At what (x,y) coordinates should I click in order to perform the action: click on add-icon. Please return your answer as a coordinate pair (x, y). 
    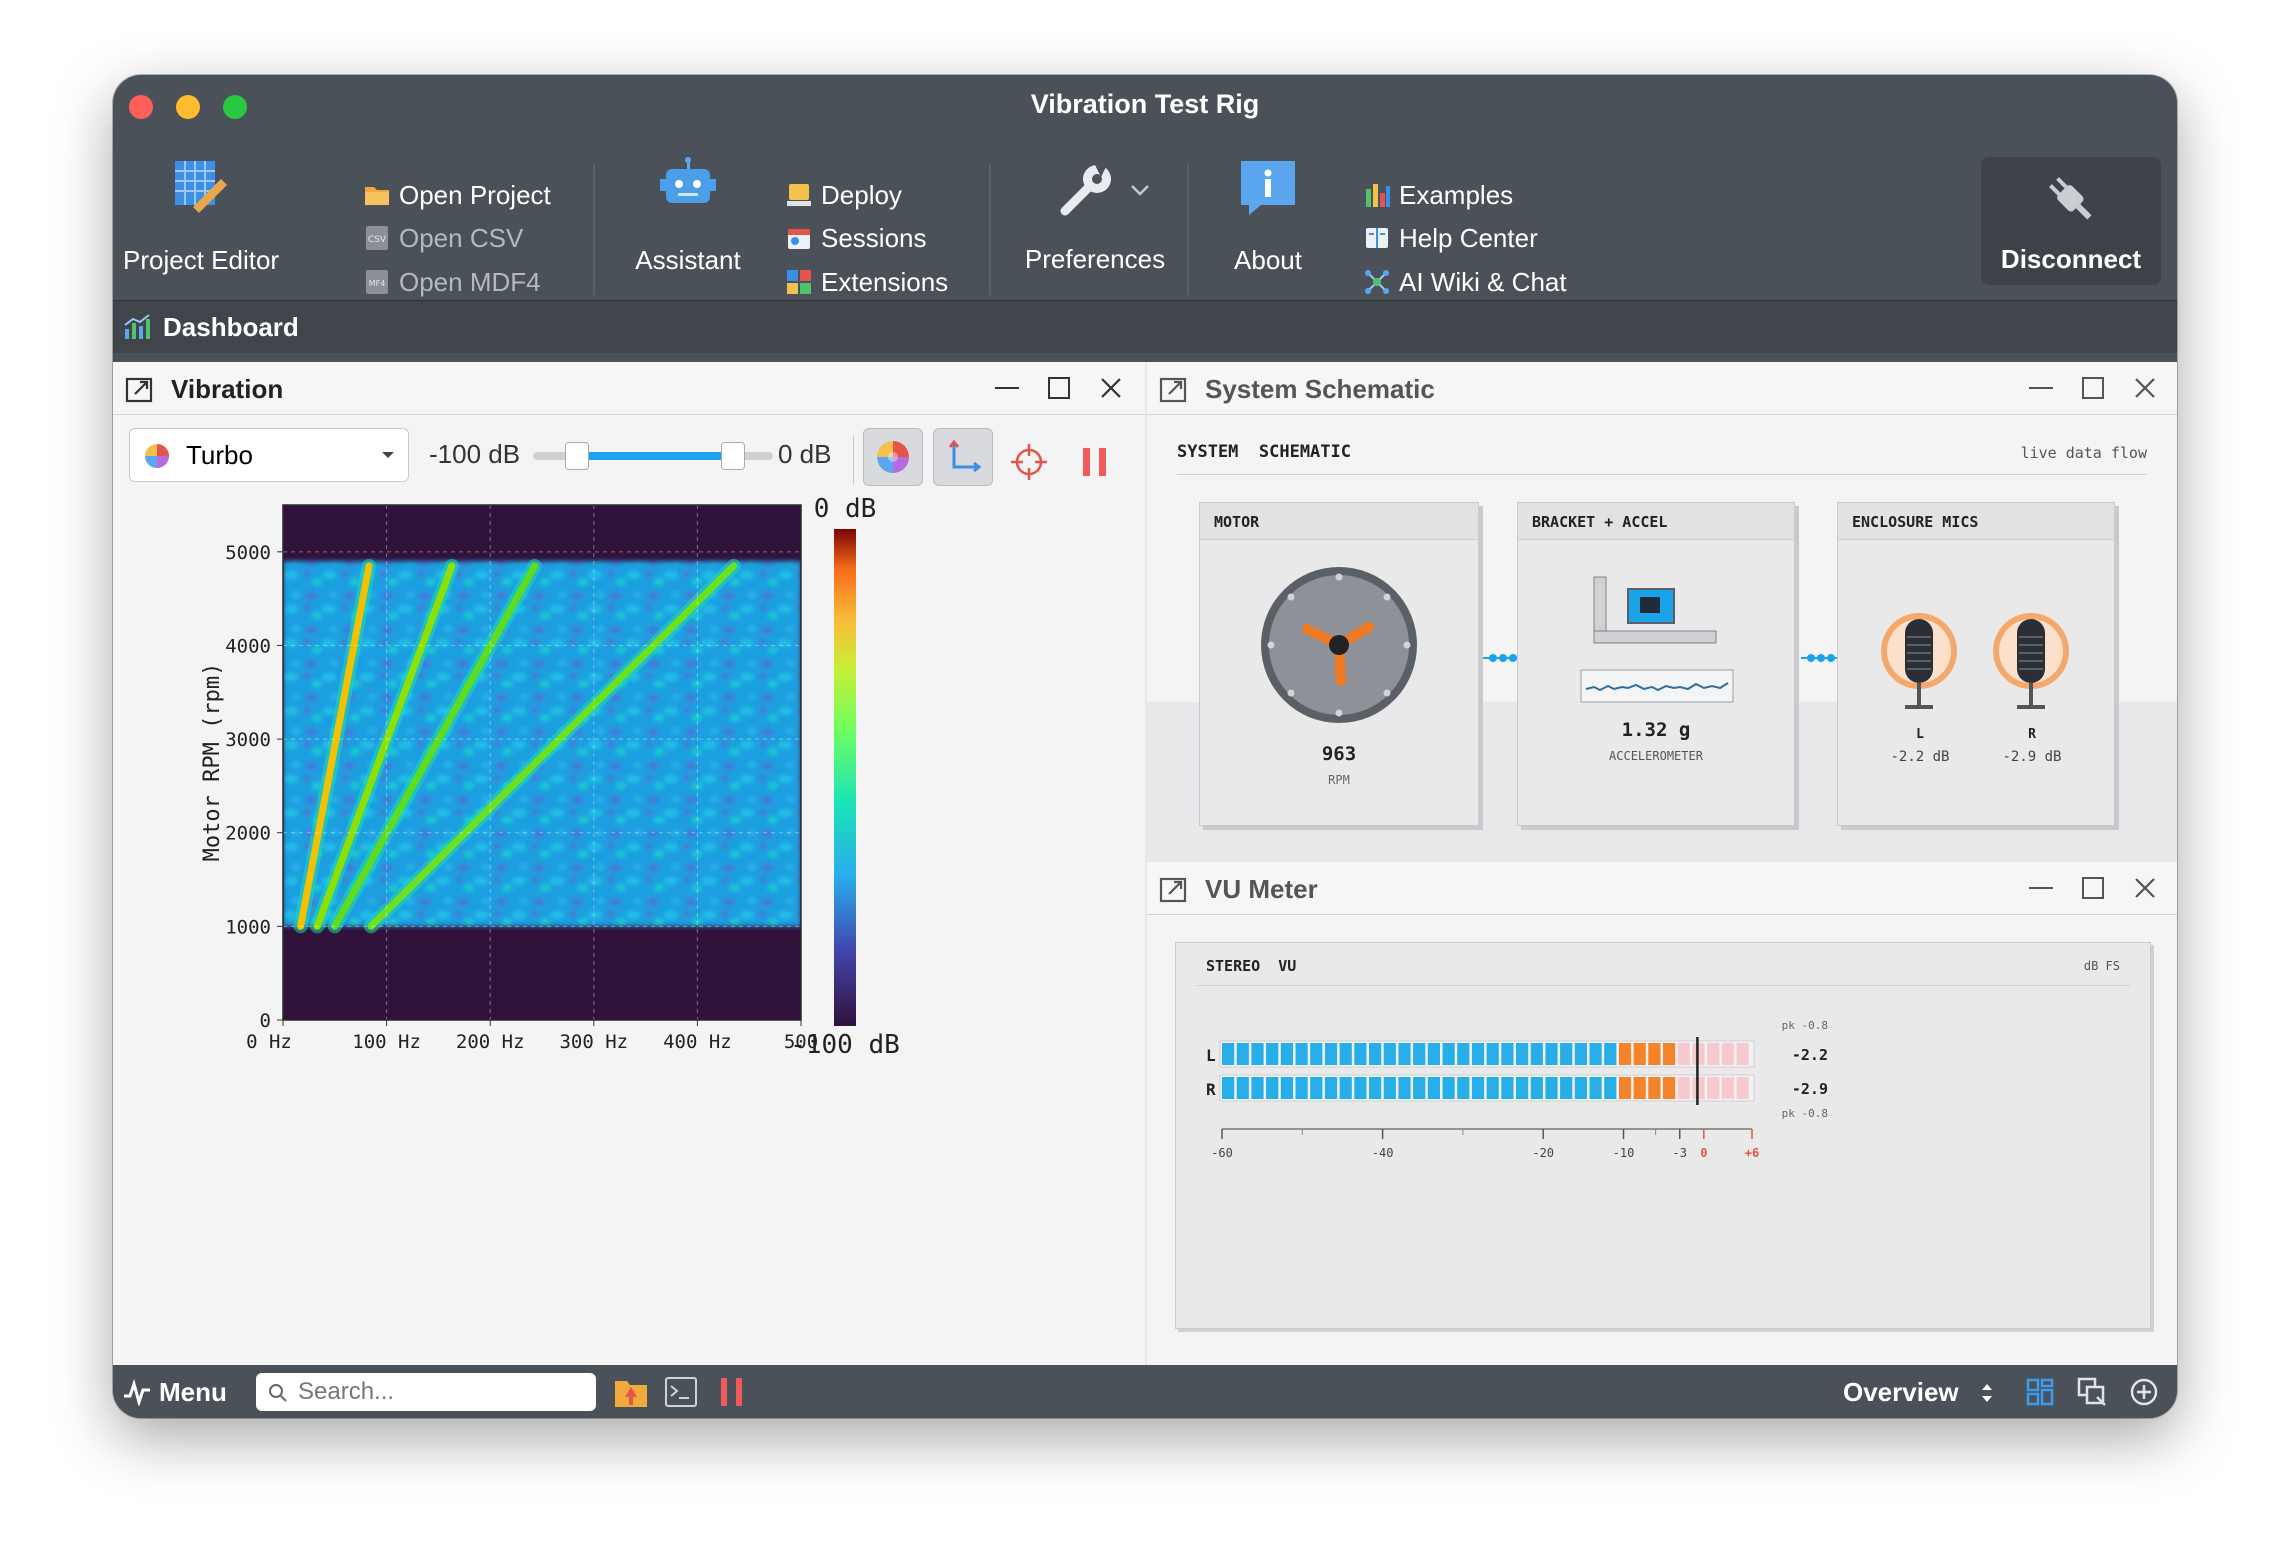
    Looking at the image, I should click on (2144, 1392).